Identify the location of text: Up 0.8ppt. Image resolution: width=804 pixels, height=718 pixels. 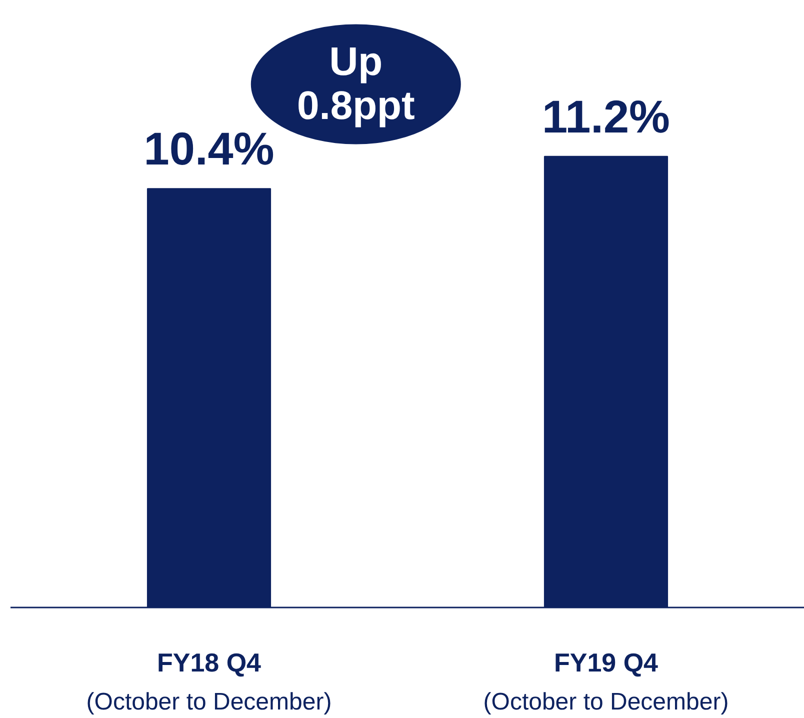
(355, 84).